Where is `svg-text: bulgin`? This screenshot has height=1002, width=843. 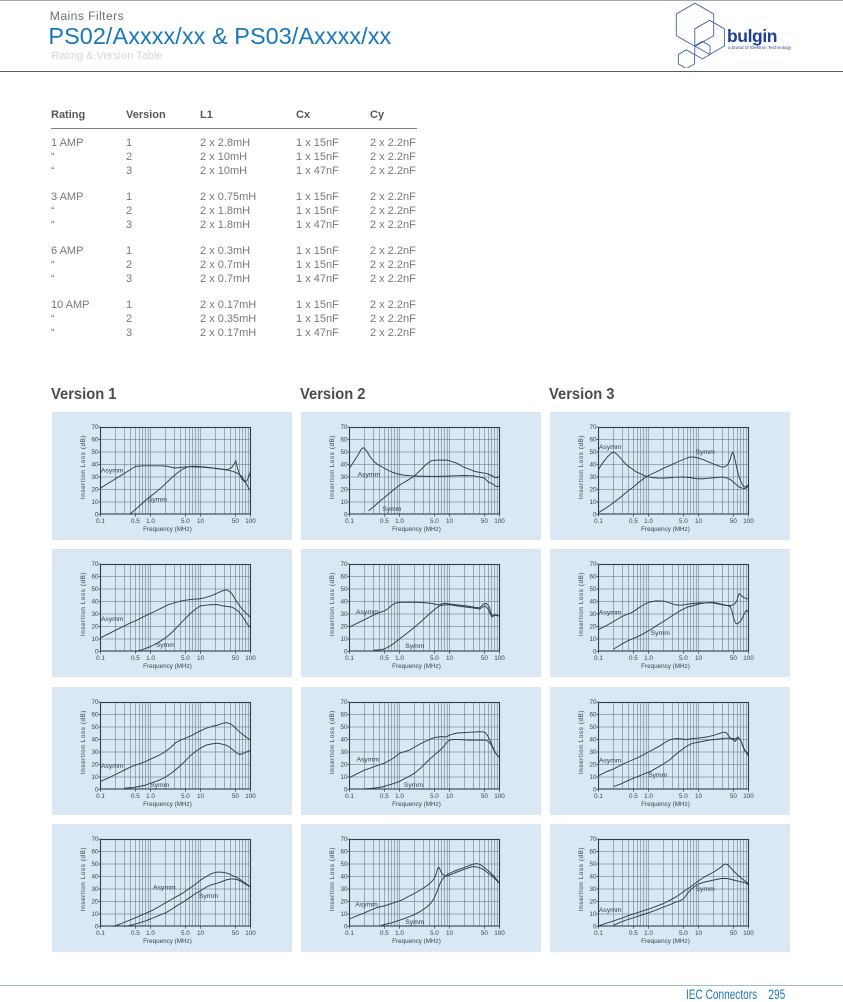
svg-text: bulgin is located at coordinates (752, 36).